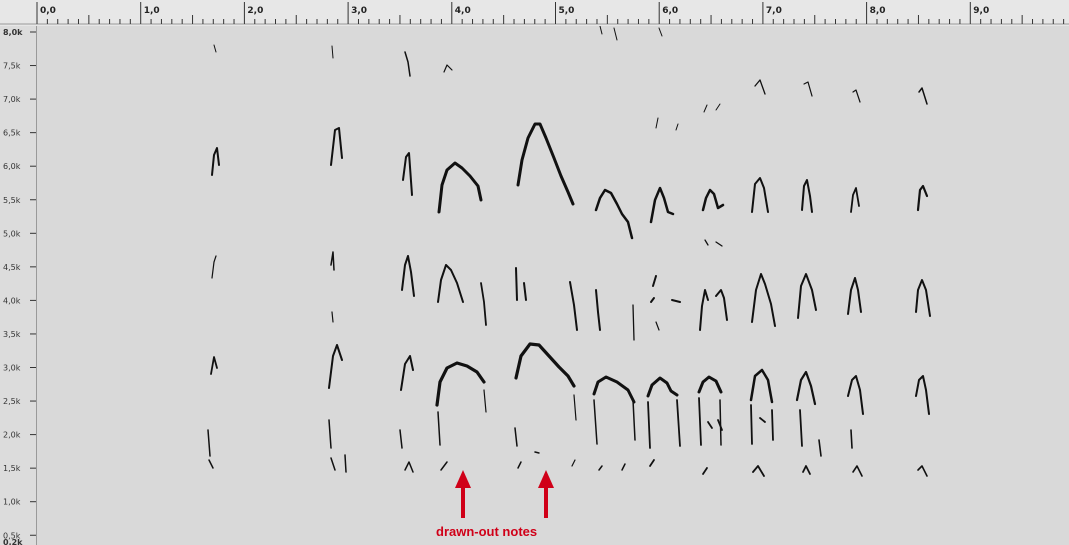 The height and width of the screenshot is (545, 1069). I want to click on timeline-ruler: 0,01,02,03,04,05,06,07,08,09,010, so click(534, 13).